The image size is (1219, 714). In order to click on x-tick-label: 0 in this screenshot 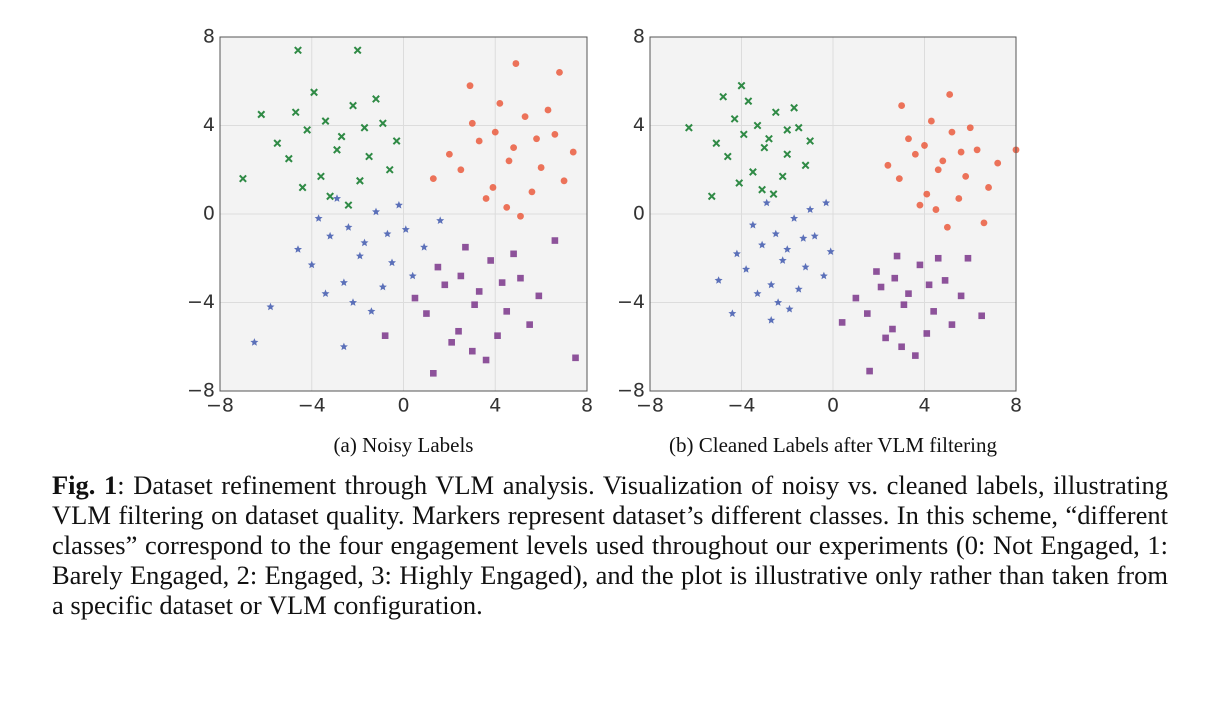, I will do `click(833, 406)`.